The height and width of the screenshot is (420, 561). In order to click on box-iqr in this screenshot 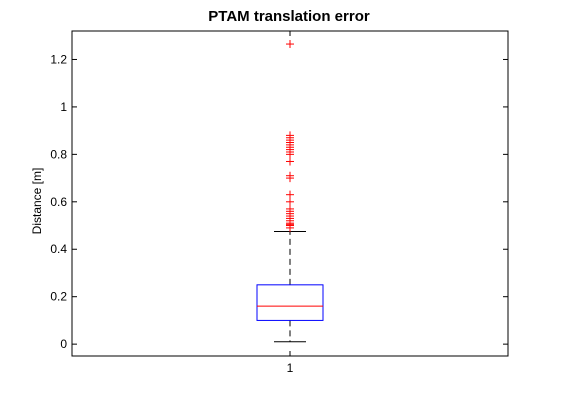, I will do `click(290, 302)`.